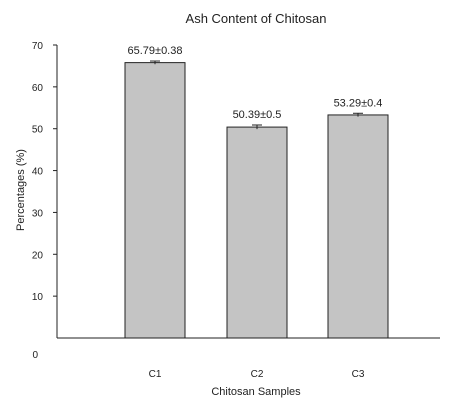  Describe the element at coordinates (256, 18) in the screenshot. I see `chart-title: Ash Content of Chitosan` at that location.